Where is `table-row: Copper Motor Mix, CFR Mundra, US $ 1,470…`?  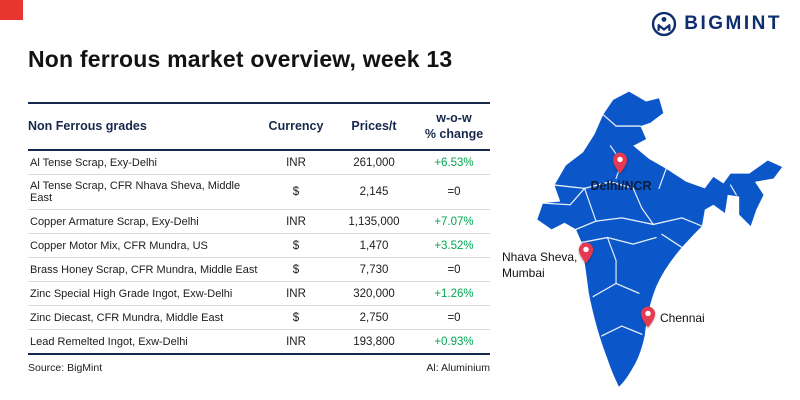
table-row: Copper Motor Mix, CFR Mundra, US $ 1,470… is located at coordinates (259, 246).